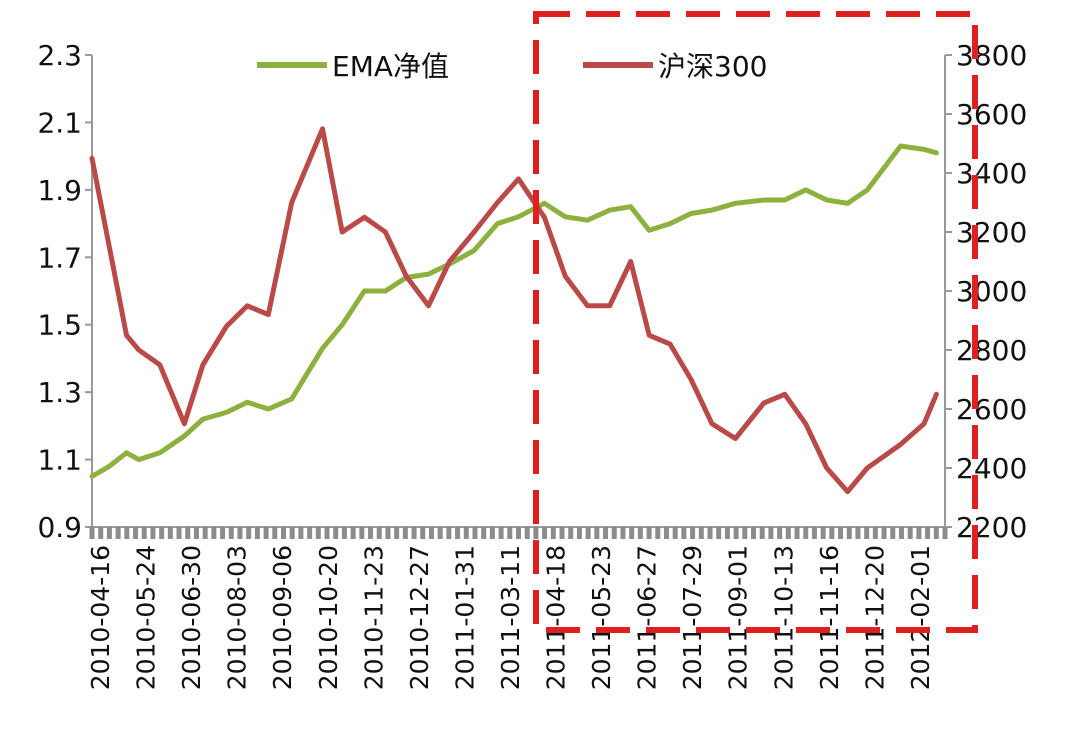  What do you see at coordinates (65, 291) in the screenshot?
I see `left-y-axis: 2.3 2.1 1.9 1.7 1.5 1.3 1.1 0.9` at bounding box center [65, 291].